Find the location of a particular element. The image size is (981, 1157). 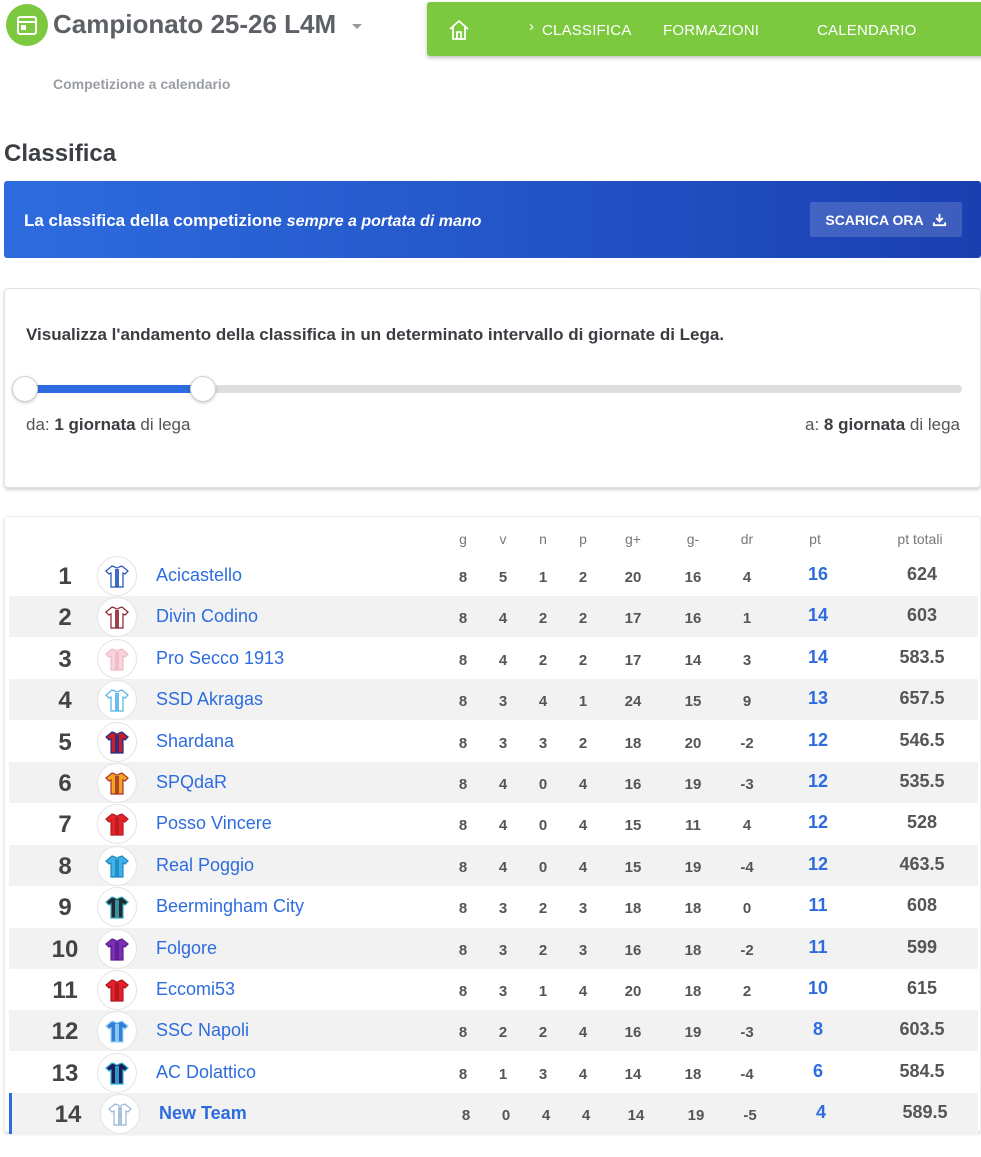

points: 13 is located at coordinates (818, 698).